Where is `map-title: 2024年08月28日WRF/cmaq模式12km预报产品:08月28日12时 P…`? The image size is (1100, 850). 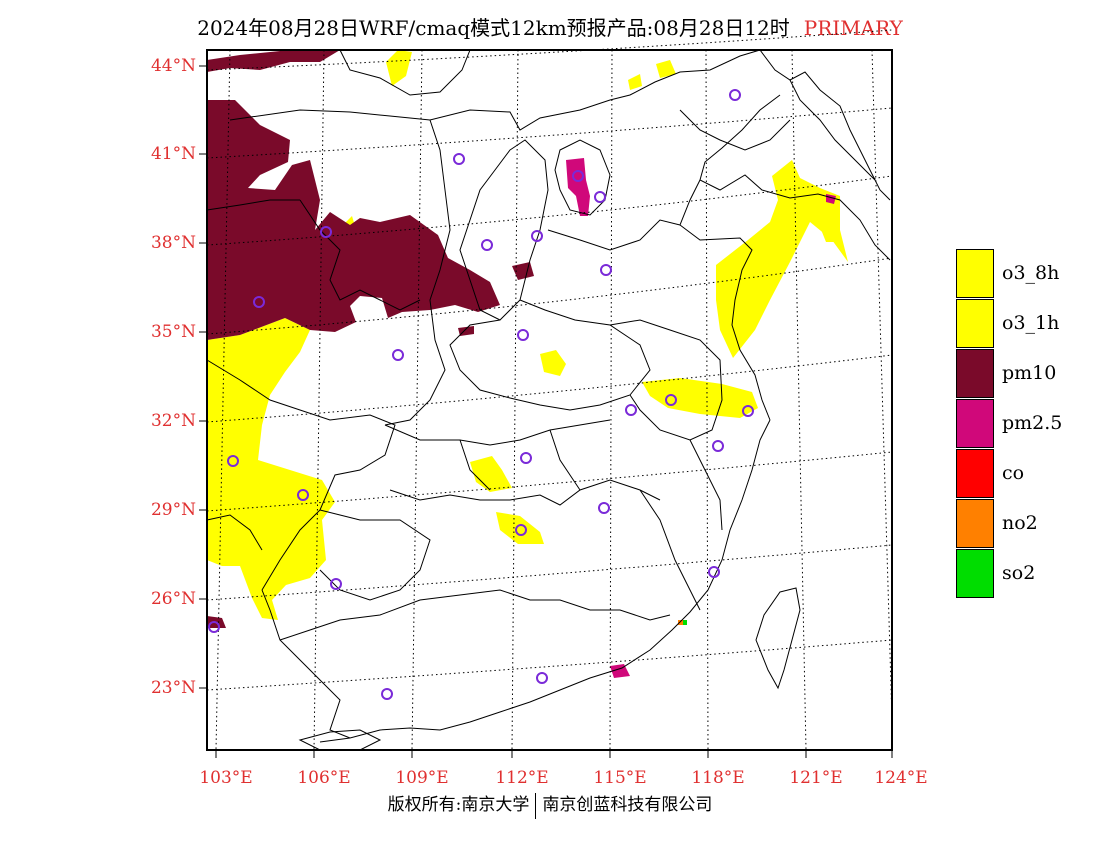 map-title: 2024年08月28日WRF/cmaq模式12km预报产品:08月28日12时 P… is located at coordinates (550, 26).